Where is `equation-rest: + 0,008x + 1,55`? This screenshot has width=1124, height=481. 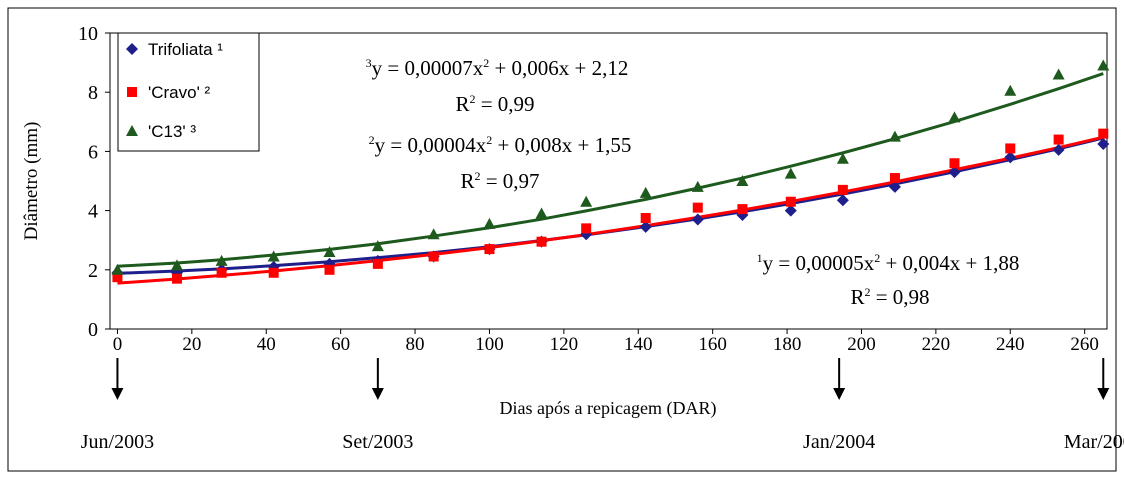
equation-rest: + 0,008x + 1,55 is located at coordinates (561, 145).